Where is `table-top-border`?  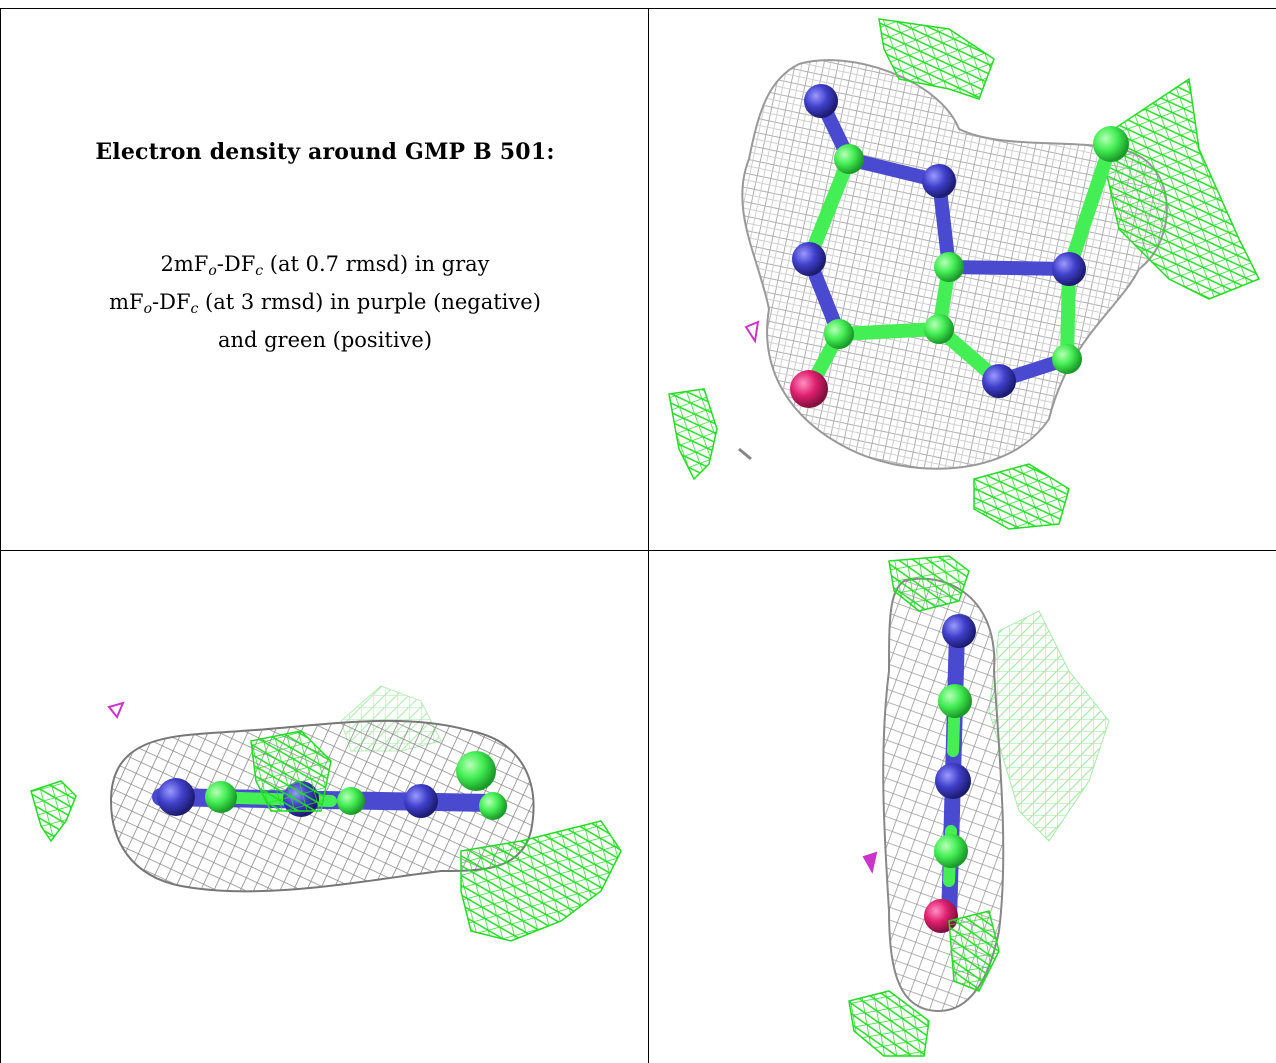
table-top-border is located at coordinates (638, 8).